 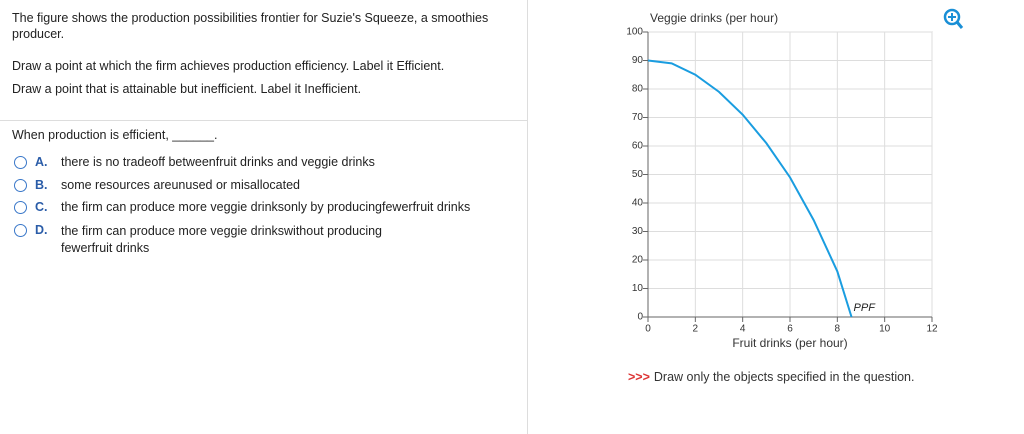 What do you see at coordinates (790, 329) in the screenshot?
I see `x-tick-label: 6` at bounding box center [790, 329].